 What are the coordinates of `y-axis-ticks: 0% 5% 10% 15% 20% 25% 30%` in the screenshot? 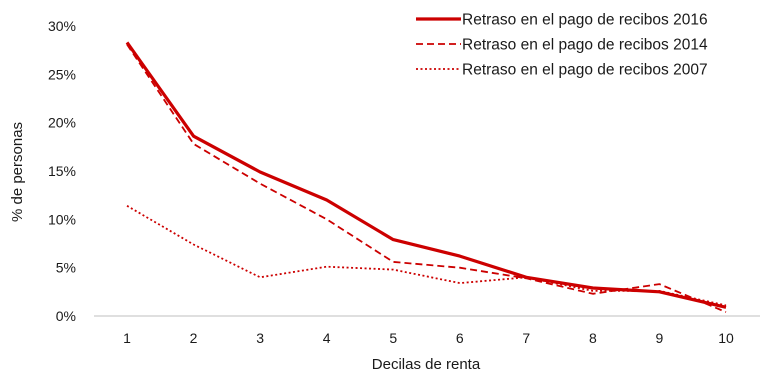 It's located at (62, 171).